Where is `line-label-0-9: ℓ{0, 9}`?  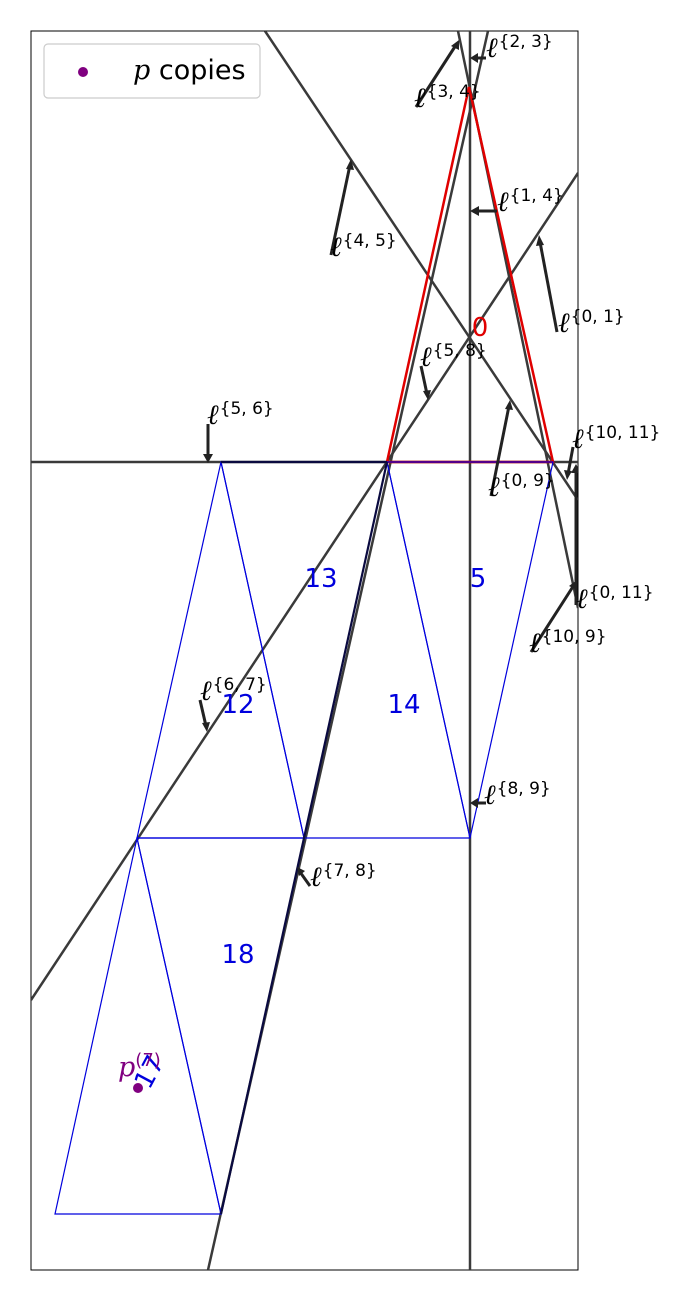 line-label-0-9: ℓ{0, 9} is located at coordinates (521, 486).